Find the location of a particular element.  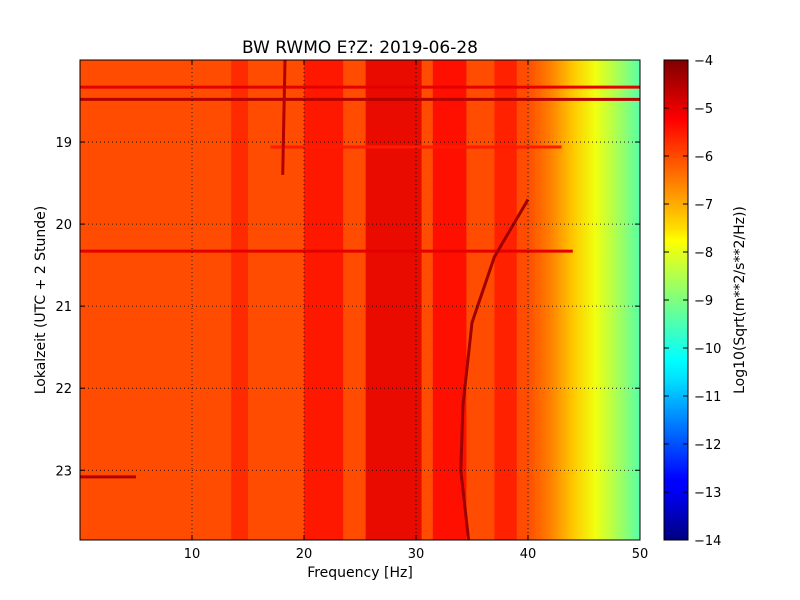

x-tick-label: 40 is located at coordinates (528, 554).